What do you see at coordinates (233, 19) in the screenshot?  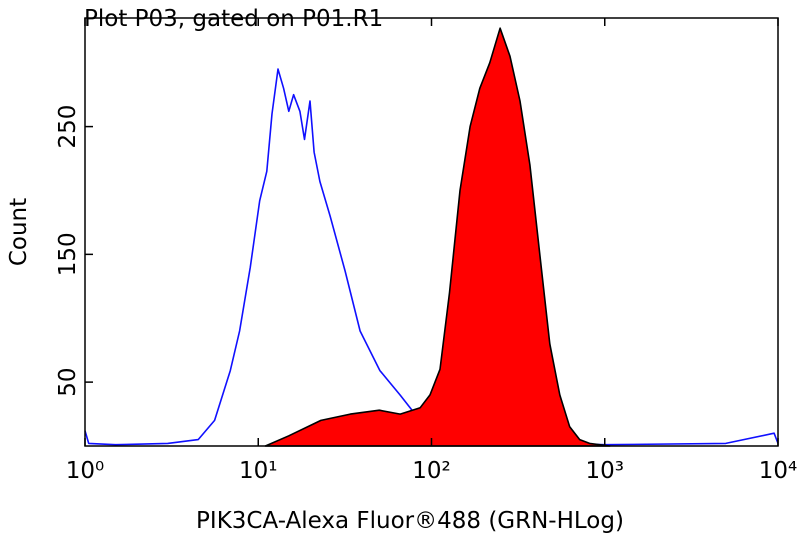 I see `chart-title: Plot P03, gated on P01.R1` at bounding box center [233, 19].